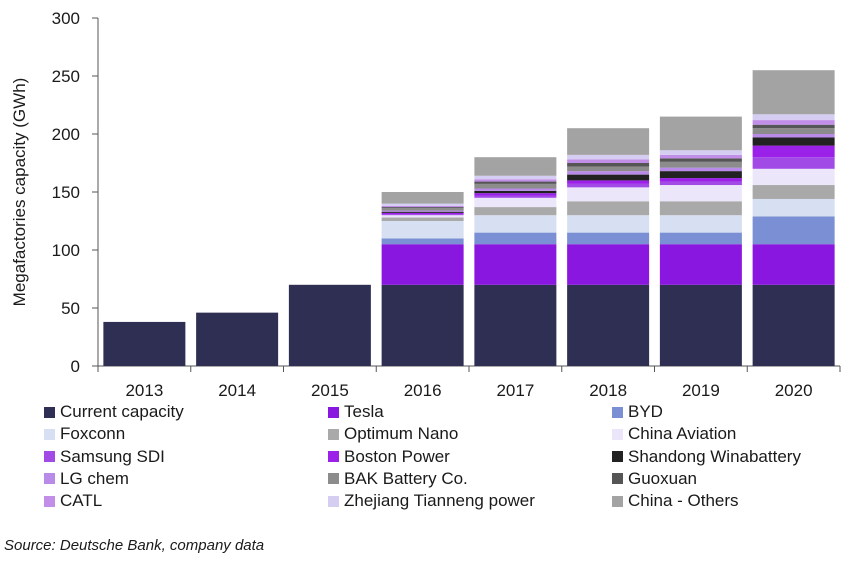 This screenshot has width=850, height=565. Describe the element at coordinates (364, 411) in the screenshot. I see `legend-label: Tesla` at that location.